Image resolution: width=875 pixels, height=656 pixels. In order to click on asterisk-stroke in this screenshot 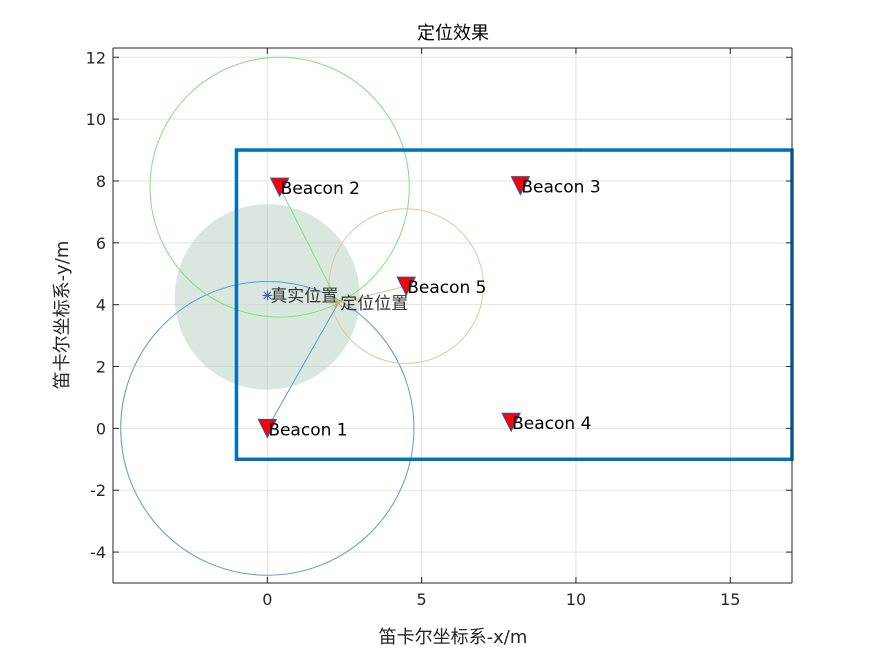, I will do `click(267, 295)`.